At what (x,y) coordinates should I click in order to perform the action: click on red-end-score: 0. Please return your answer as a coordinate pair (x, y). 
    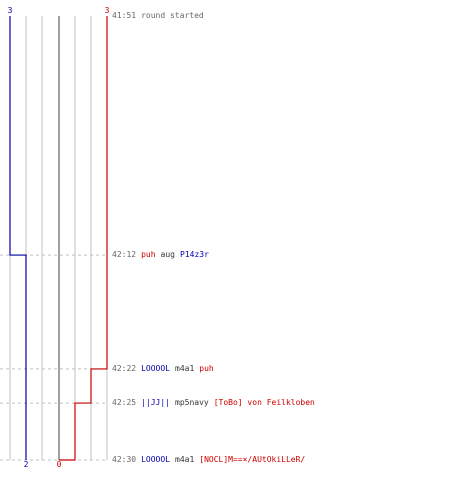
    Looking at the image, I should click on (59, 464).